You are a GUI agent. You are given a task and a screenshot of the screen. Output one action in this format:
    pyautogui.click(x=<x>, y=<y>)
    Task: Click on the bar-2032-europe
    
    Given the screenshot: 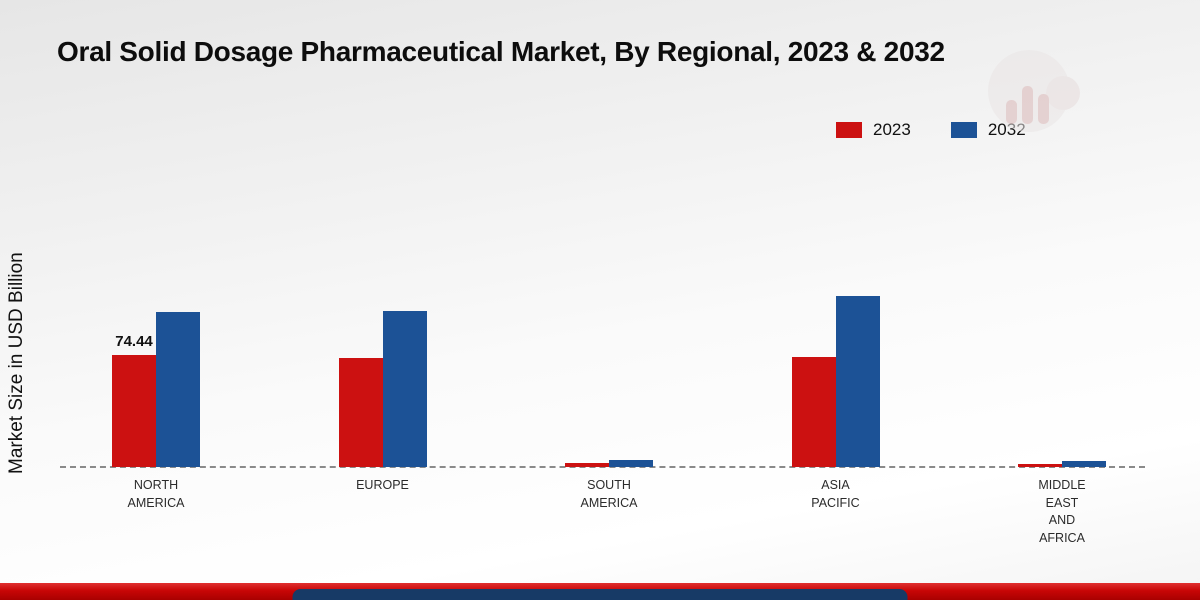 What is the action you would take?
    pyautogui.click(x=404, y=389)
    